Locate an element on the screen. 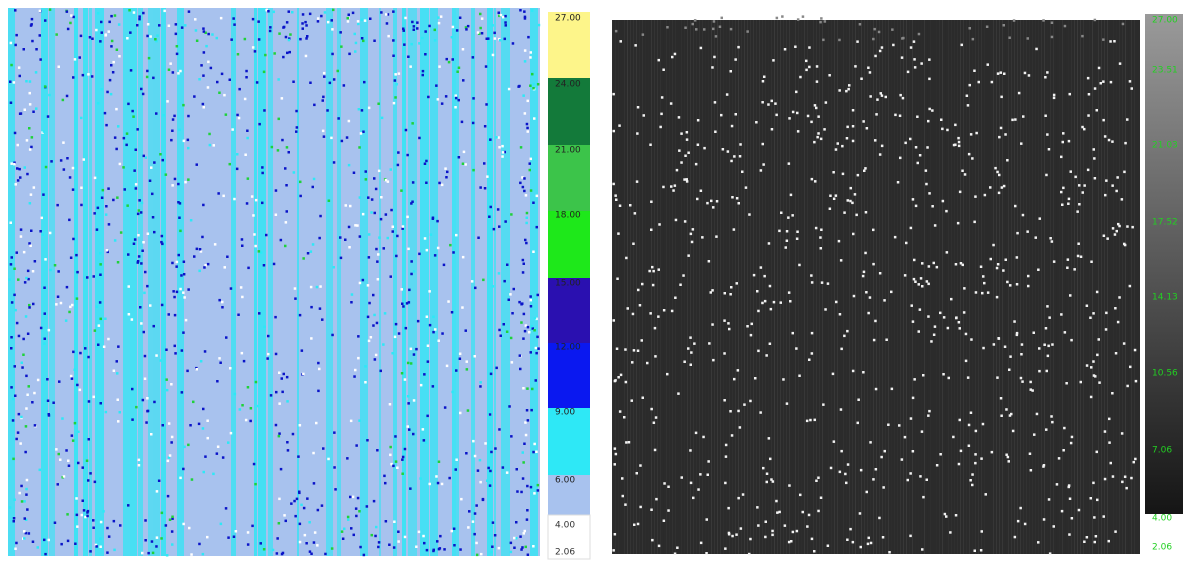 The image size is (1184, 561). colorbar-label: 21.00 is located at coordinates (568, 151).